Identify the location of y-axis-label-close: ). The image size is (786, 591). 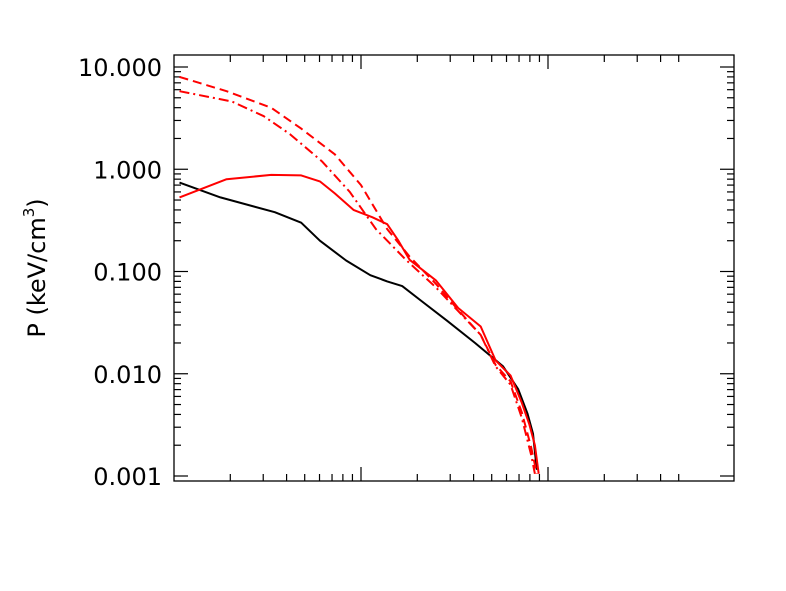
(37, 202).